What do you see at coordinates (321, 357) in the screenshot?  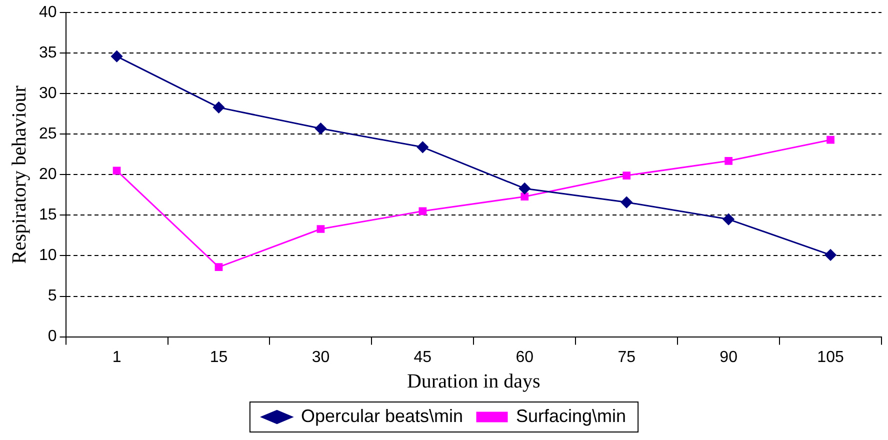 I see `x-tick-label: 30` at bounding box center [321, 357].